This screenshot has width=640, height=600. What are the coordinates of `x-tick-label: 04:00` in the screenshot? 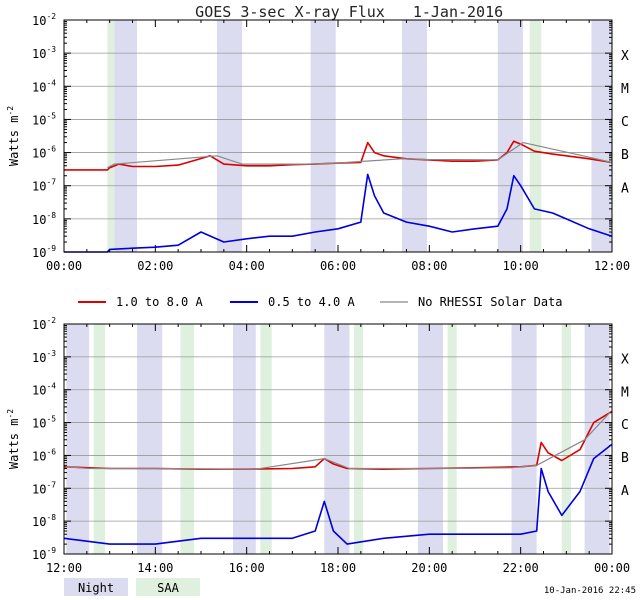 It's located at (247, 266).